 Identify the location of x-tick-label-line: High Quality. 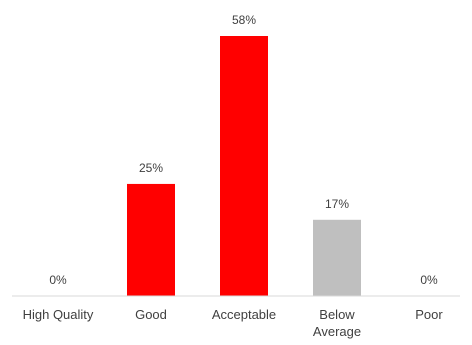
(58, 314).